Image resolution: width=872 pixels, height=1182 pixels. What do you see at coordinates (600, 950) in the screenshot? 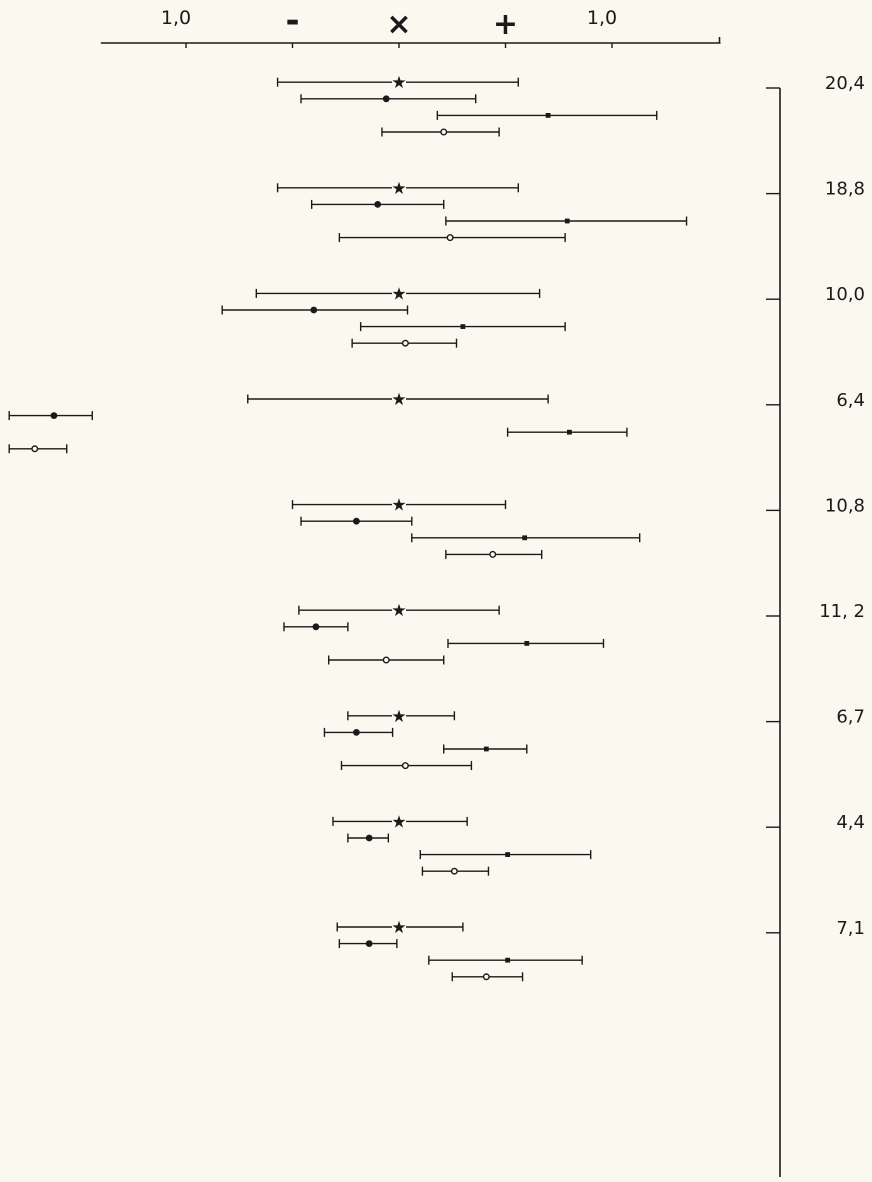
I see `group: 7,1 ★` at bounding box center [600, 950].